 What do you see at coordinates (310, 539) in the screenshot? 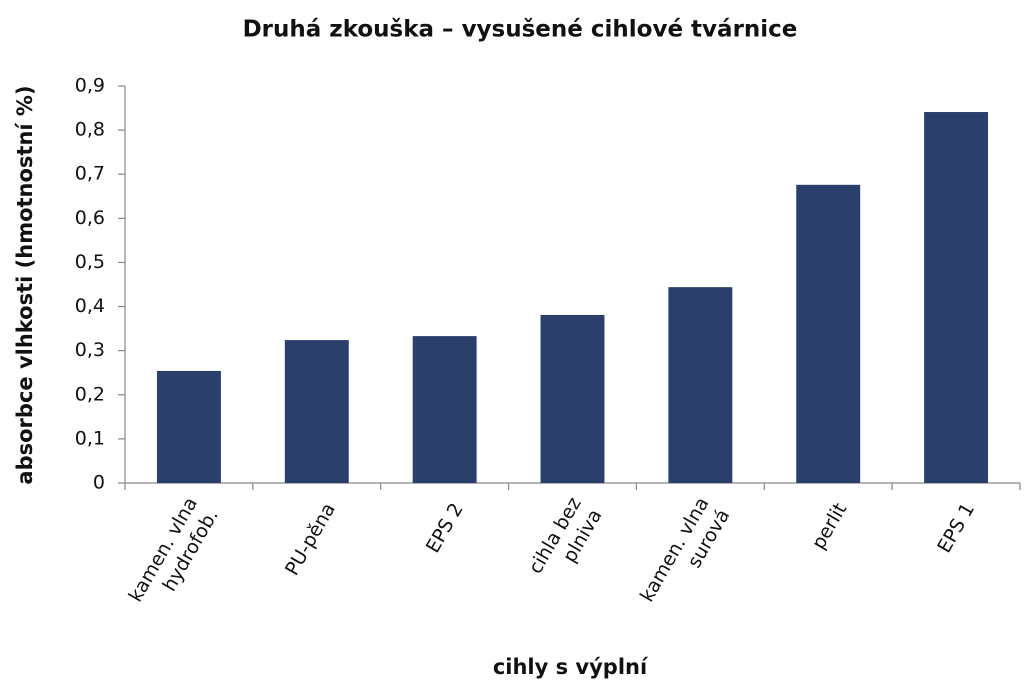
I see `x-tick-label: PU-pěna` at bounding box center [310, 539].